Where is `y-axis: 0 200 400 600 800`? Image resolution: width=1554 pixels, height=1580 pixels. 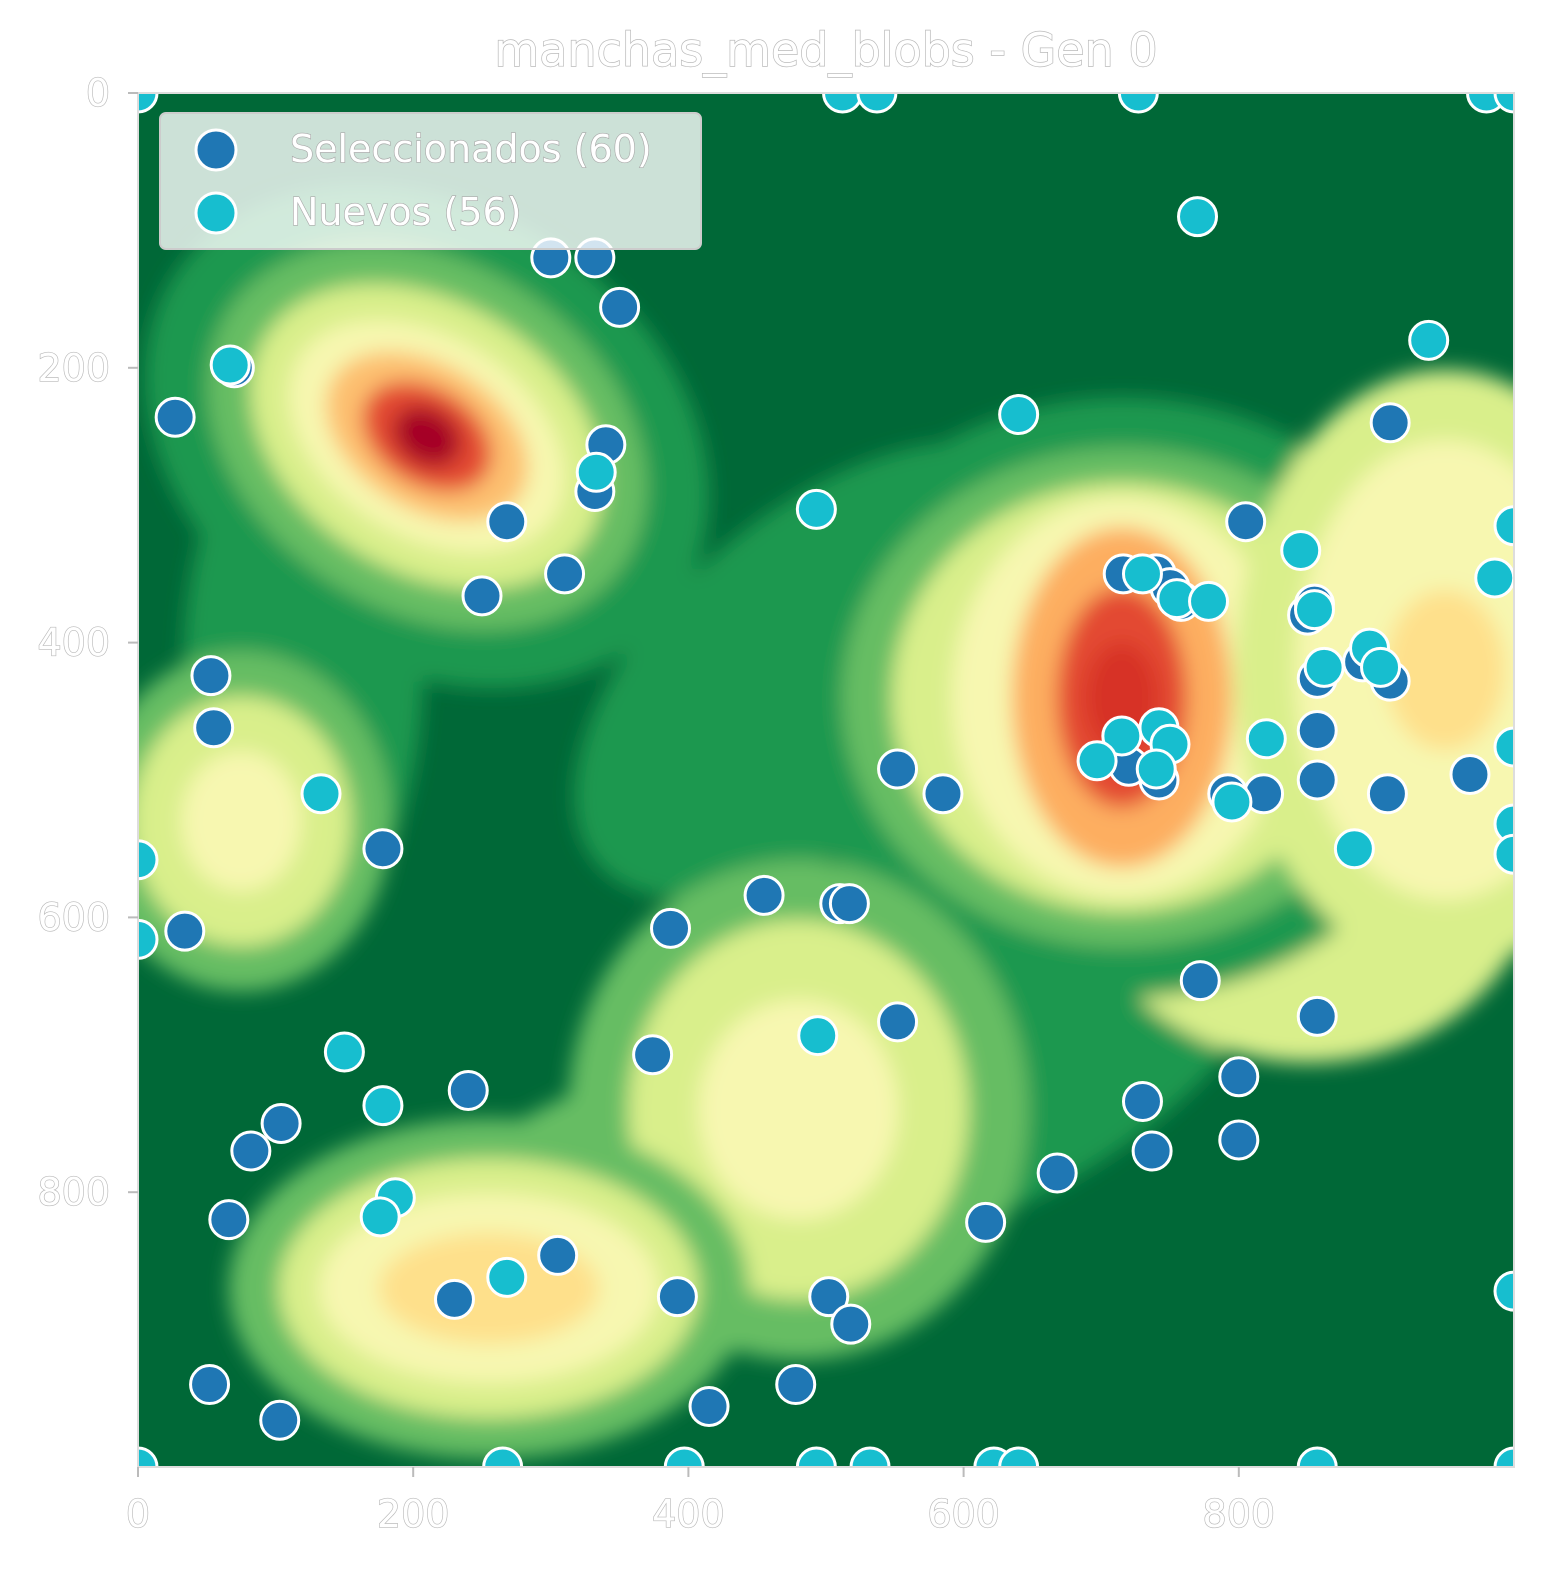 y-axis: 0 200 400 600 800 is located at coordinates (87, 642).